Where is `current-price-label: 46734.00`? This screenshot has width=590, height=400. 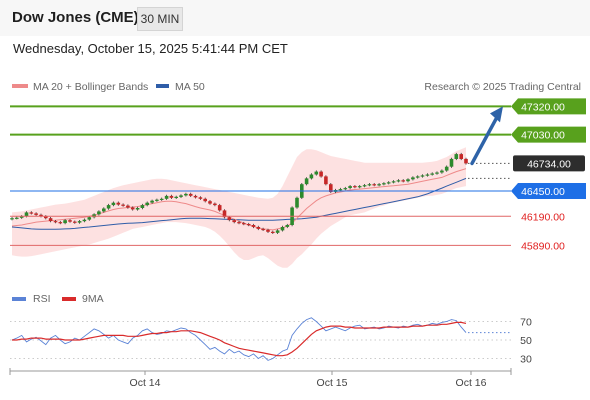 current-price-label: 46734.00 is located at coordinates (549, 164).